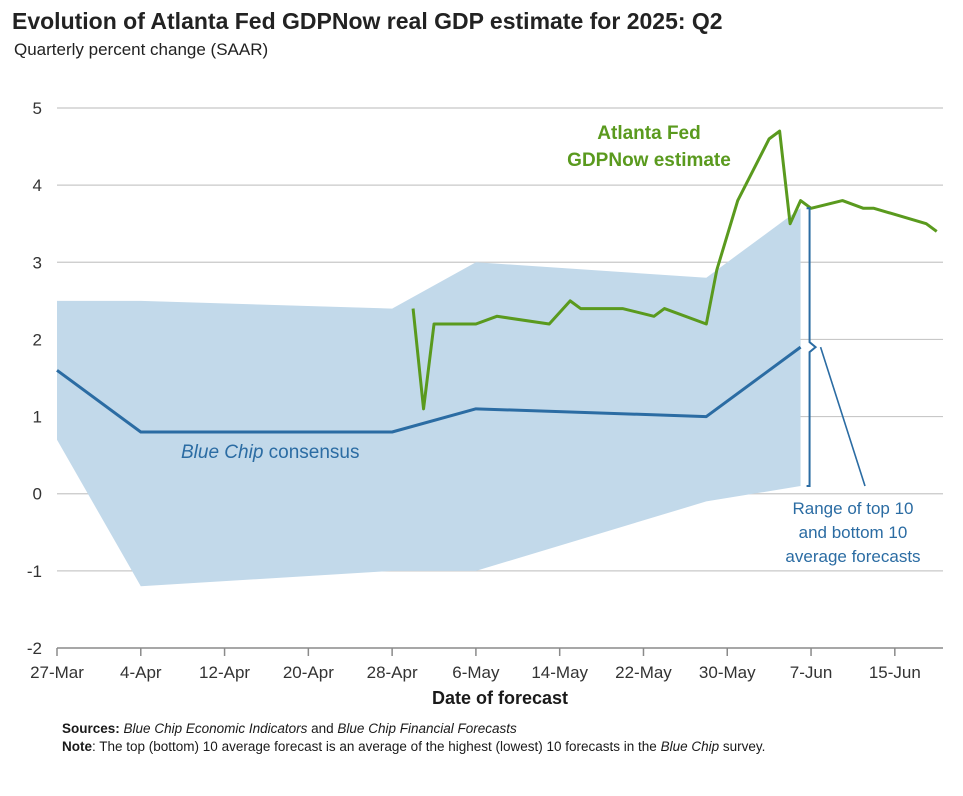 Image resolution: width=963 pixels, height=796 pixels. I want to click on sources-conjunction: and, so click(322, 728).